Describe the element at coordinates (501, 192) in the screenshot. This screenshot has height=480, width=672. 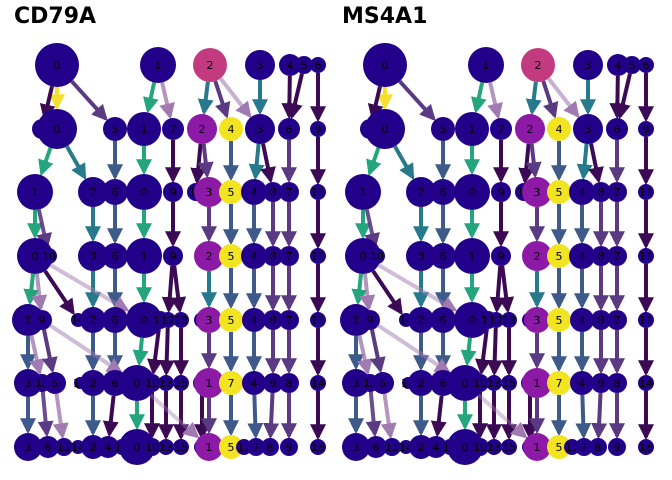
I see `cluster-node: 9` at that location.